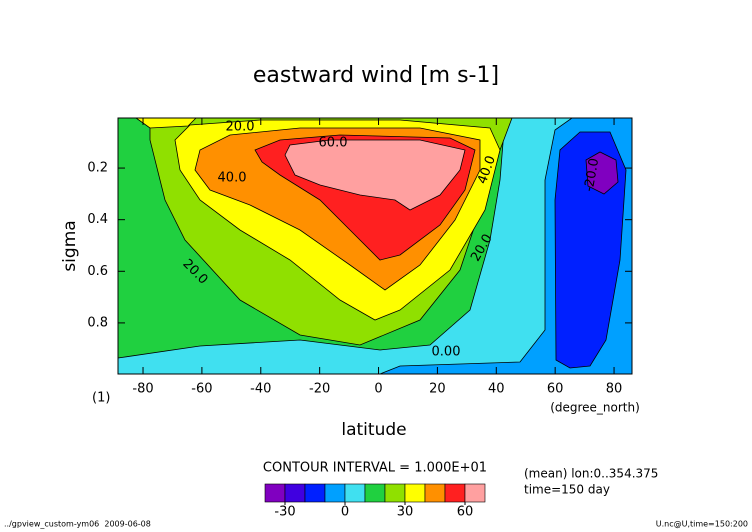  Describe the element at coordinates (97, 271) in the screenshot. I see `y-tick-label: 0.6` at that location.